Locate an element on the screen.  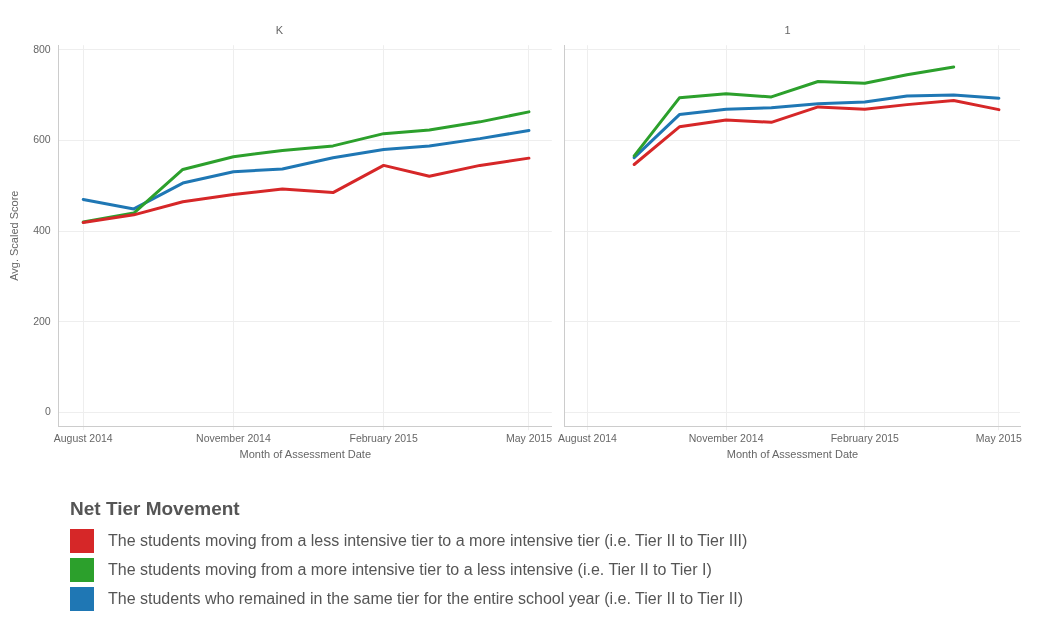
y-axis-title: Avg. Scaled Score is located at coordinates (13, 235).